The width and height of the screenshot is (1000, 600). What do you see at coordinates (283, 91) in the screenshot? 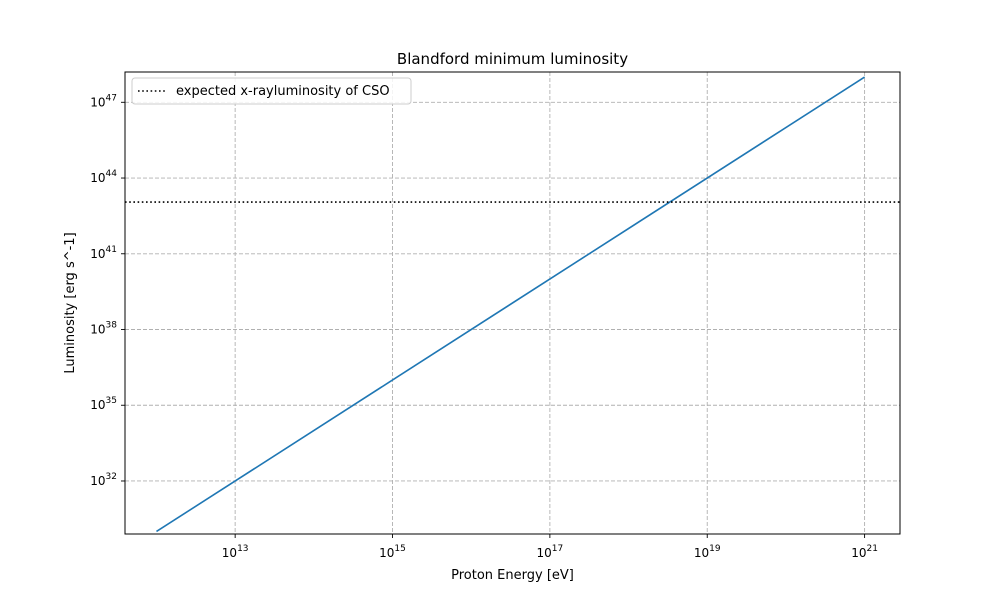
I see `legend-label-cso: expected x-rayluminosity of CSO` at bounding box center [283, 91].